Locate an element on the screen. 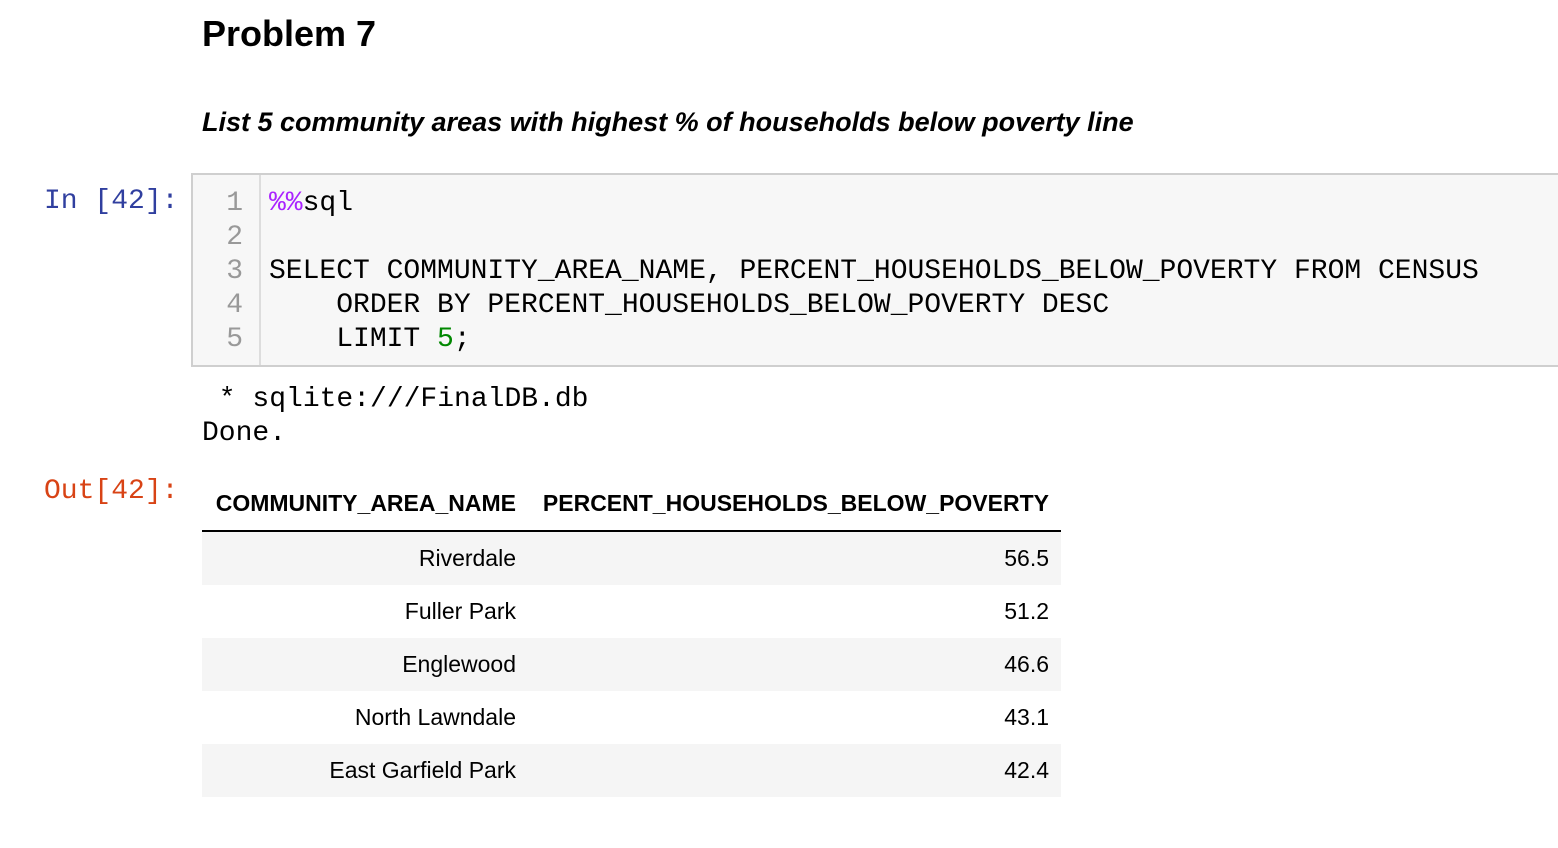 This screenshot has width=1558, height=848. table-row: Fuller Park 51.2 is located at coordinates (631, 611).